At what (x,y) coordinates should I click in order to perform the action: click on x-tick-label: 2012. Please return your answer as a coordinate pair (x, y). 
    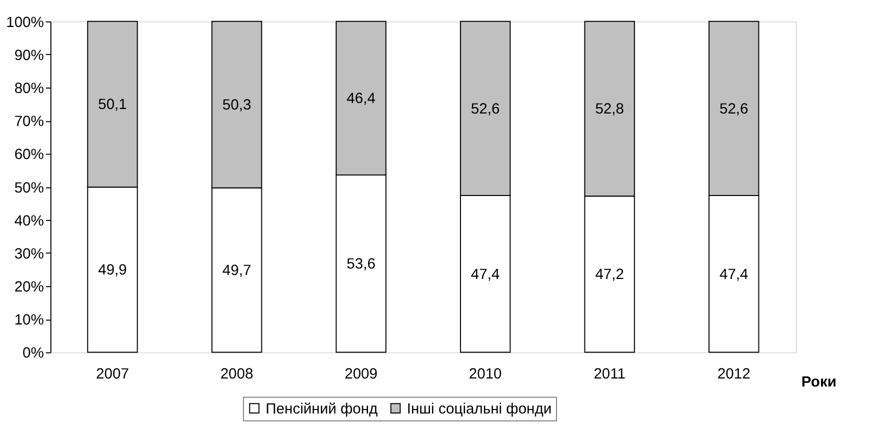
    Looking at the image, I should click on (733, 374).